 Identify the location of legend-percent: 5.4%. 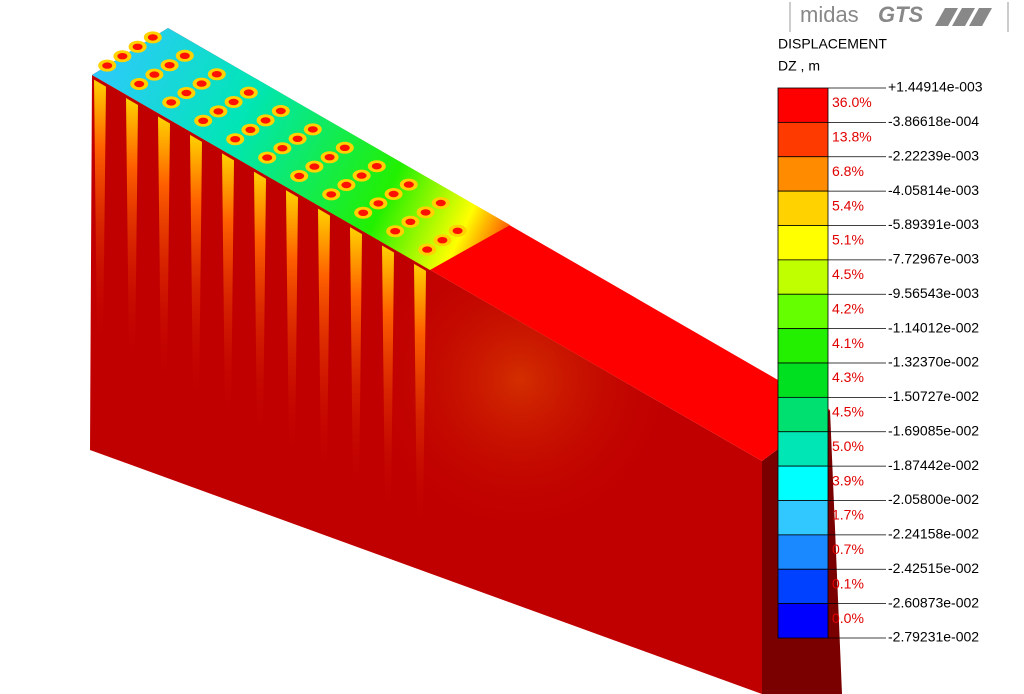
(848, 205).